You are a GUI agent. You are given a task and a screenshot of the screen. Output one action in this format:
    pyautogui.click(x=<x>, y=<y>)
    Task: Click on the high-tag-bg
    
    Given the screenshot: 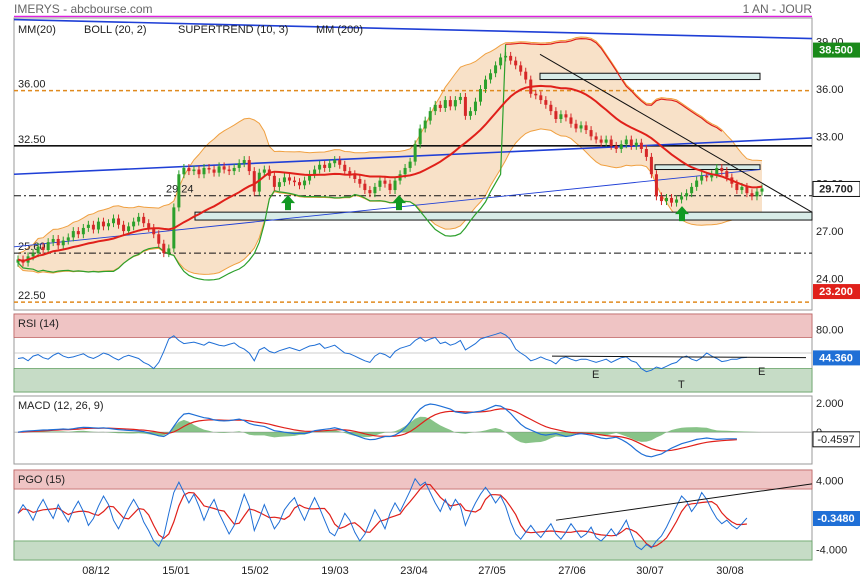 What is the action you would take?
    pyautogui.click(x=836, y=50)
    